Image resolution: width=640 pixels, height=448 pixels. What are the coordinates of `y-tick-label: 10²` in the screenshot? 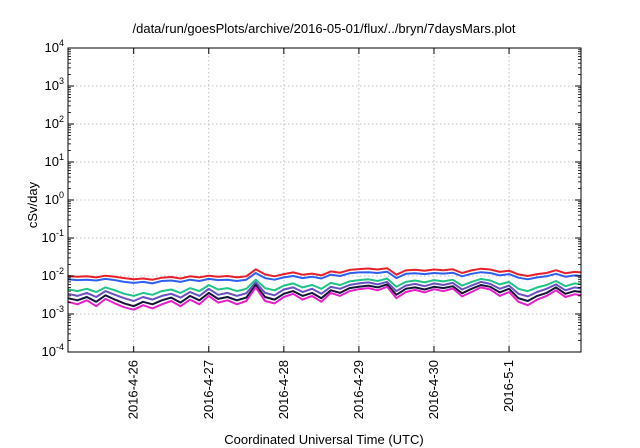 It's located at (54, 122).